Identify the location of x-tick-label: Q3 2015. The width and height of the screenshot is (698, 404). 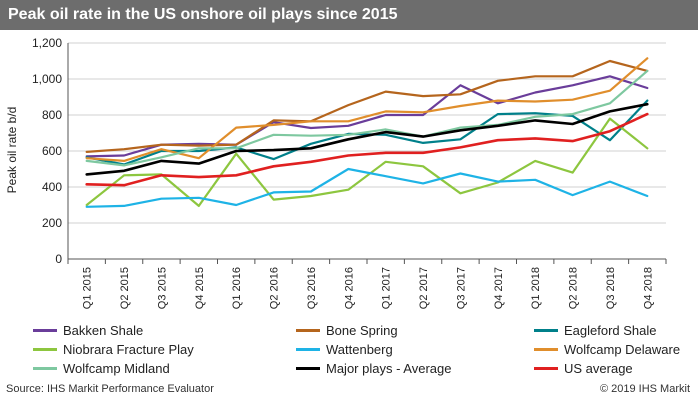
(162, 288).